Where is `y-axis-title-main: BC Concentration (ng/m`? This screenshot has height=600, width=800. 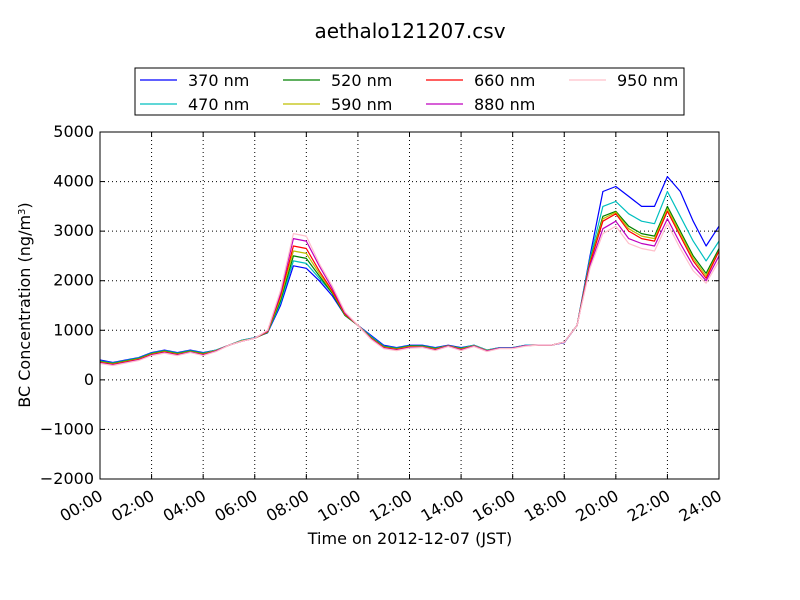
y-axis-title-main: BC Concentration (ng/m is located at coordinates (24, 311).